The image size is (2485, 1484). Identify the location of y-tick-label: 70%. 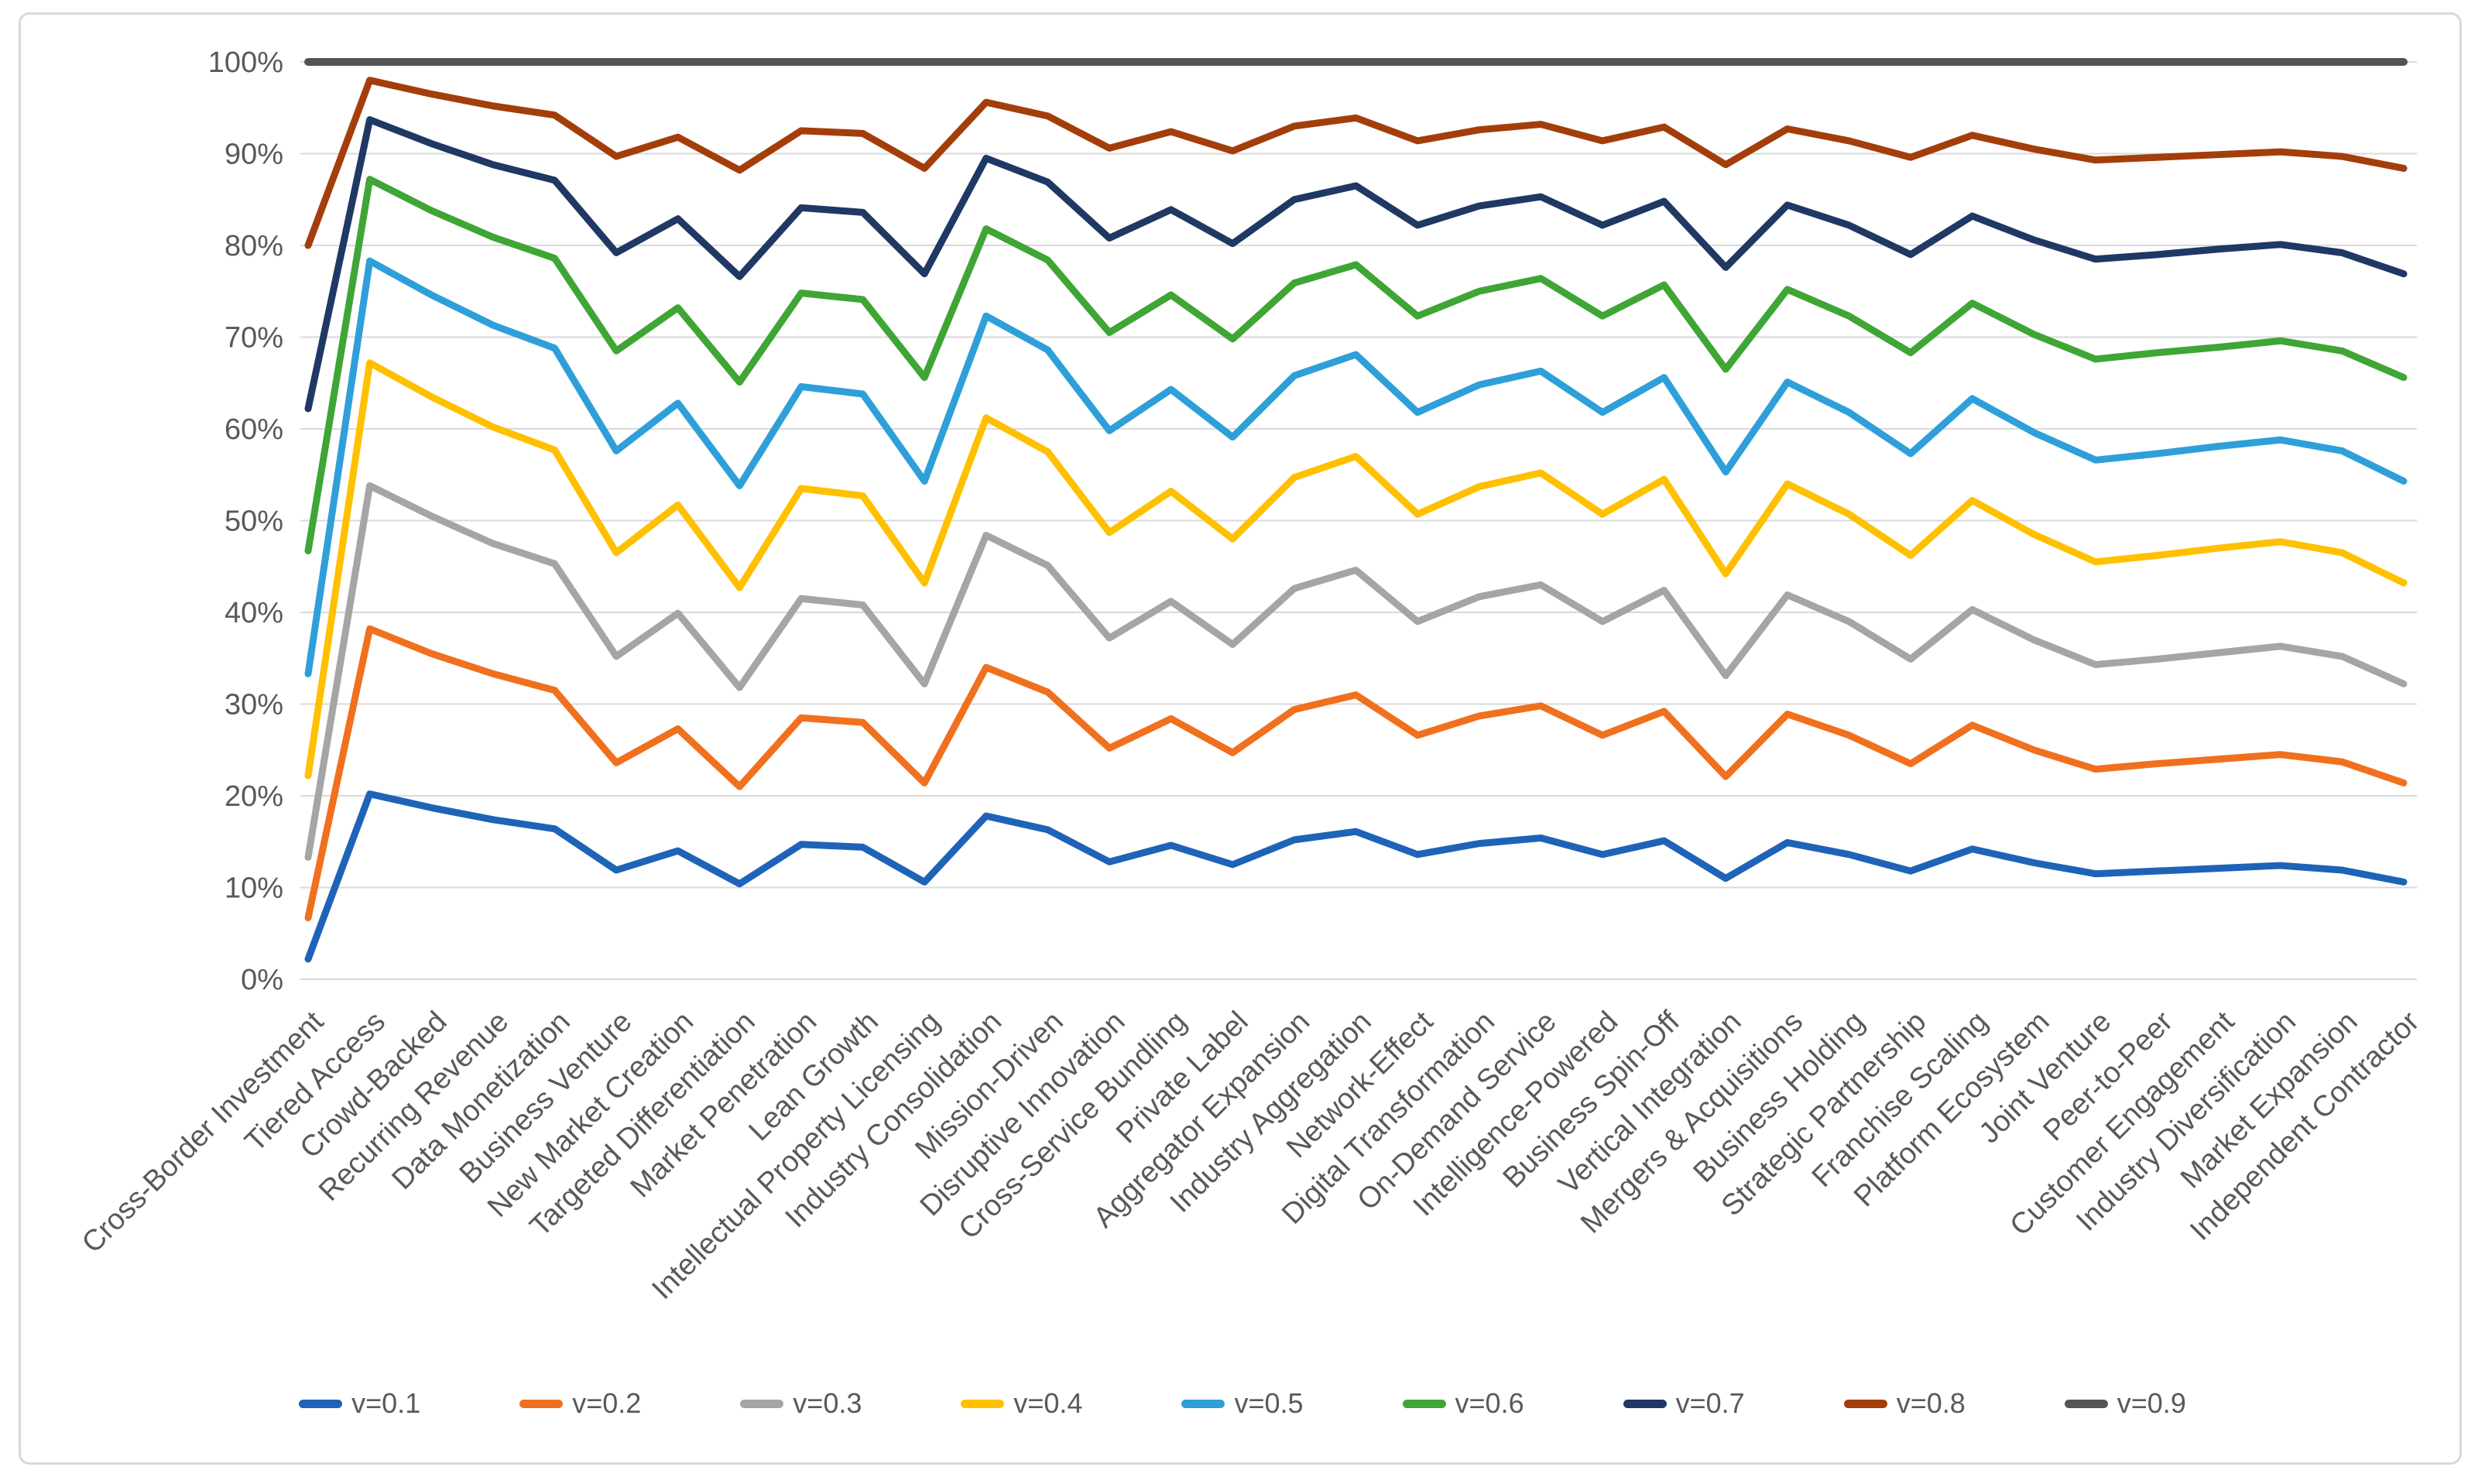
(254, 338).